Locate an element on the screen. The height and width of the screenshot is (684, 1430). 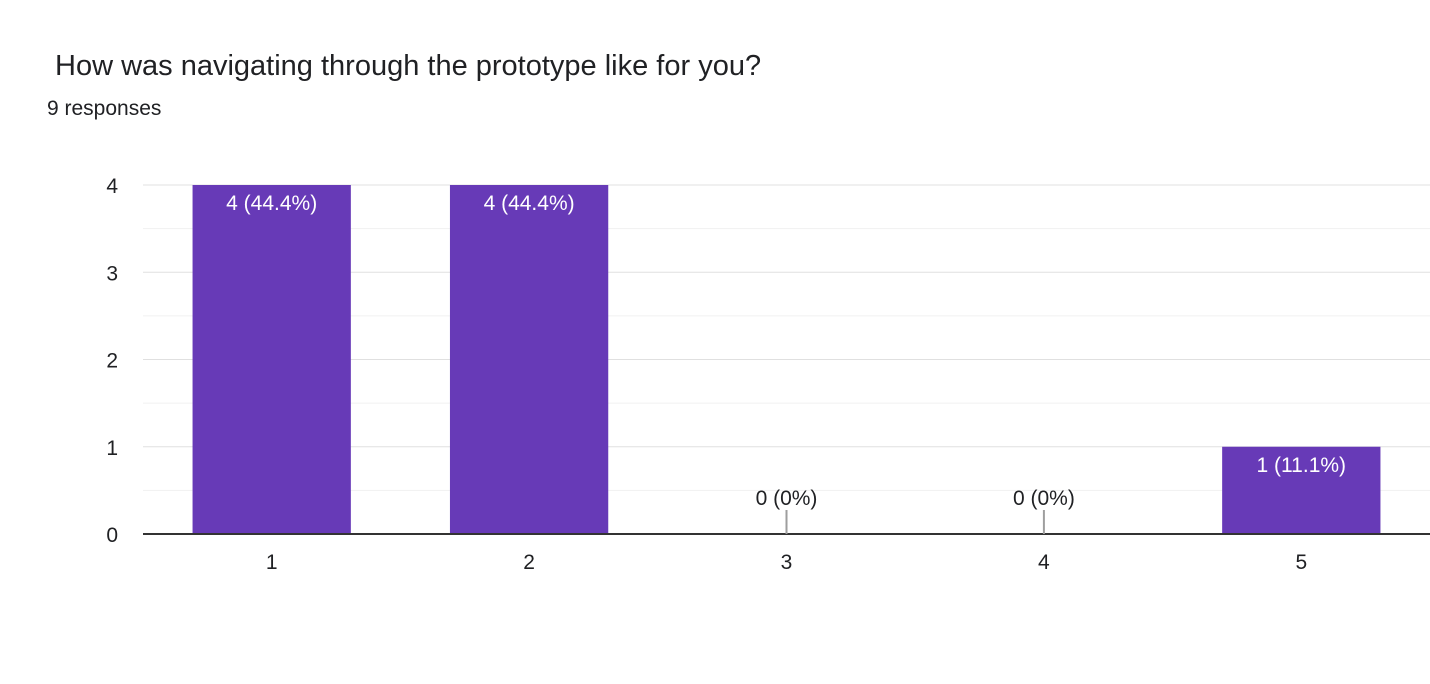
response-count: 9 responses is located at coordinates (104, 108).